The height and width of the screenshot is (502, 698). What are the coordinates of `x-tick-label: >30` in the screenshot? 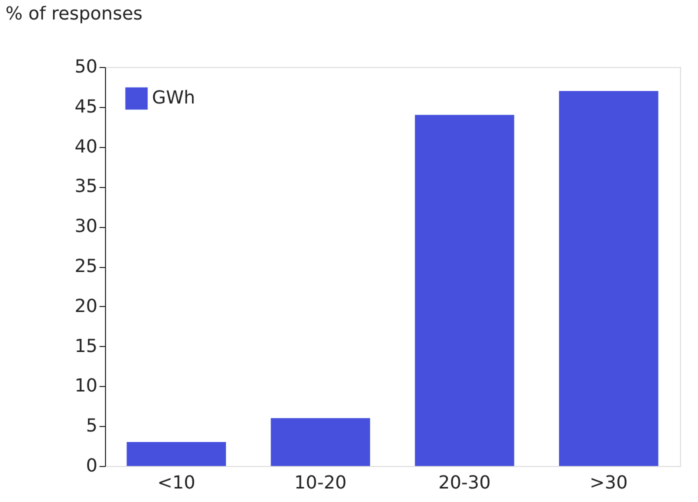 It's located at (609, 483).